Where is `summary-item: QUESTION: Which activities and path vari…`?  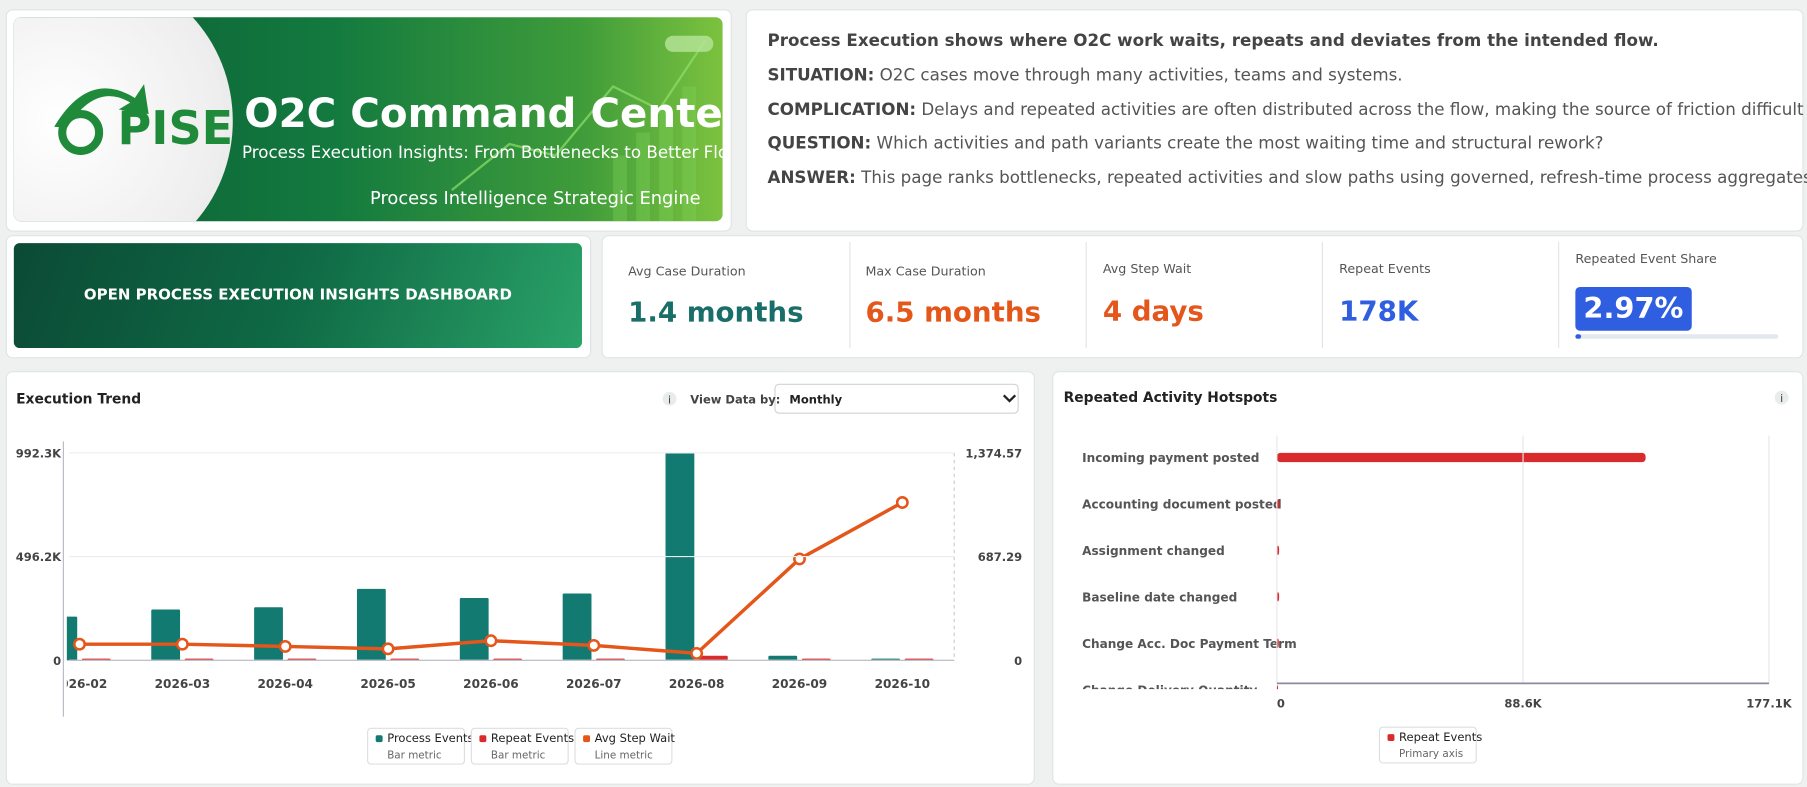 summary-item: QUESTION: Which activities and path vari… is located at coordinates (1186, 144).